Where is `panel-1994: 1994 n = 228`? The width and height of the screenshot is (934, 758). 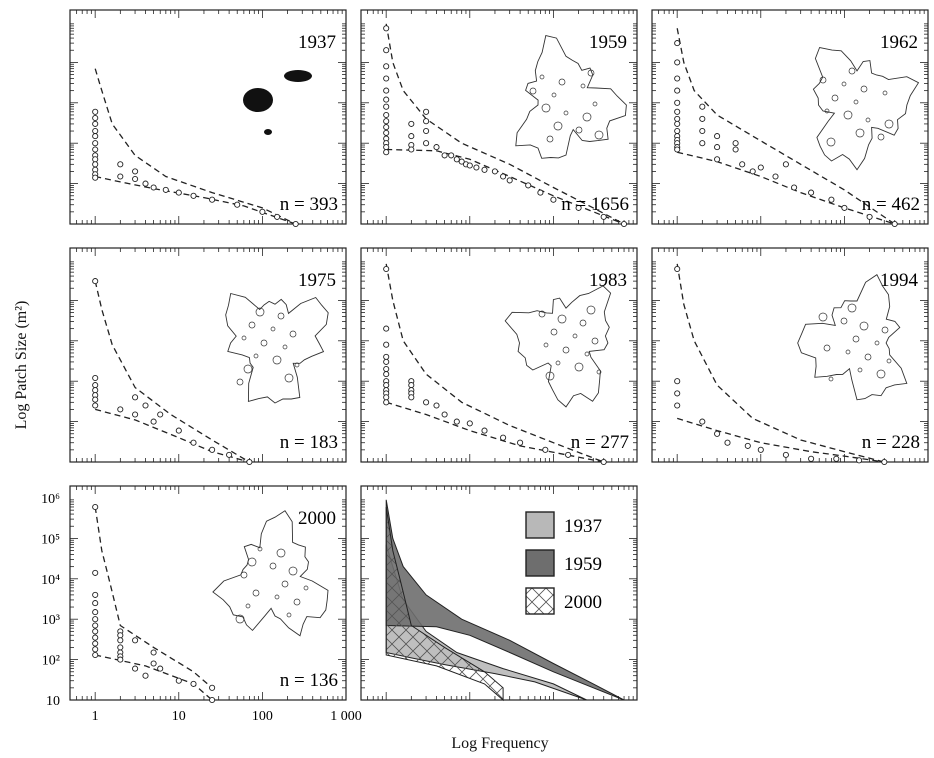 panel-1994: 1994 n = 228 is located at coordinates (790, 356).